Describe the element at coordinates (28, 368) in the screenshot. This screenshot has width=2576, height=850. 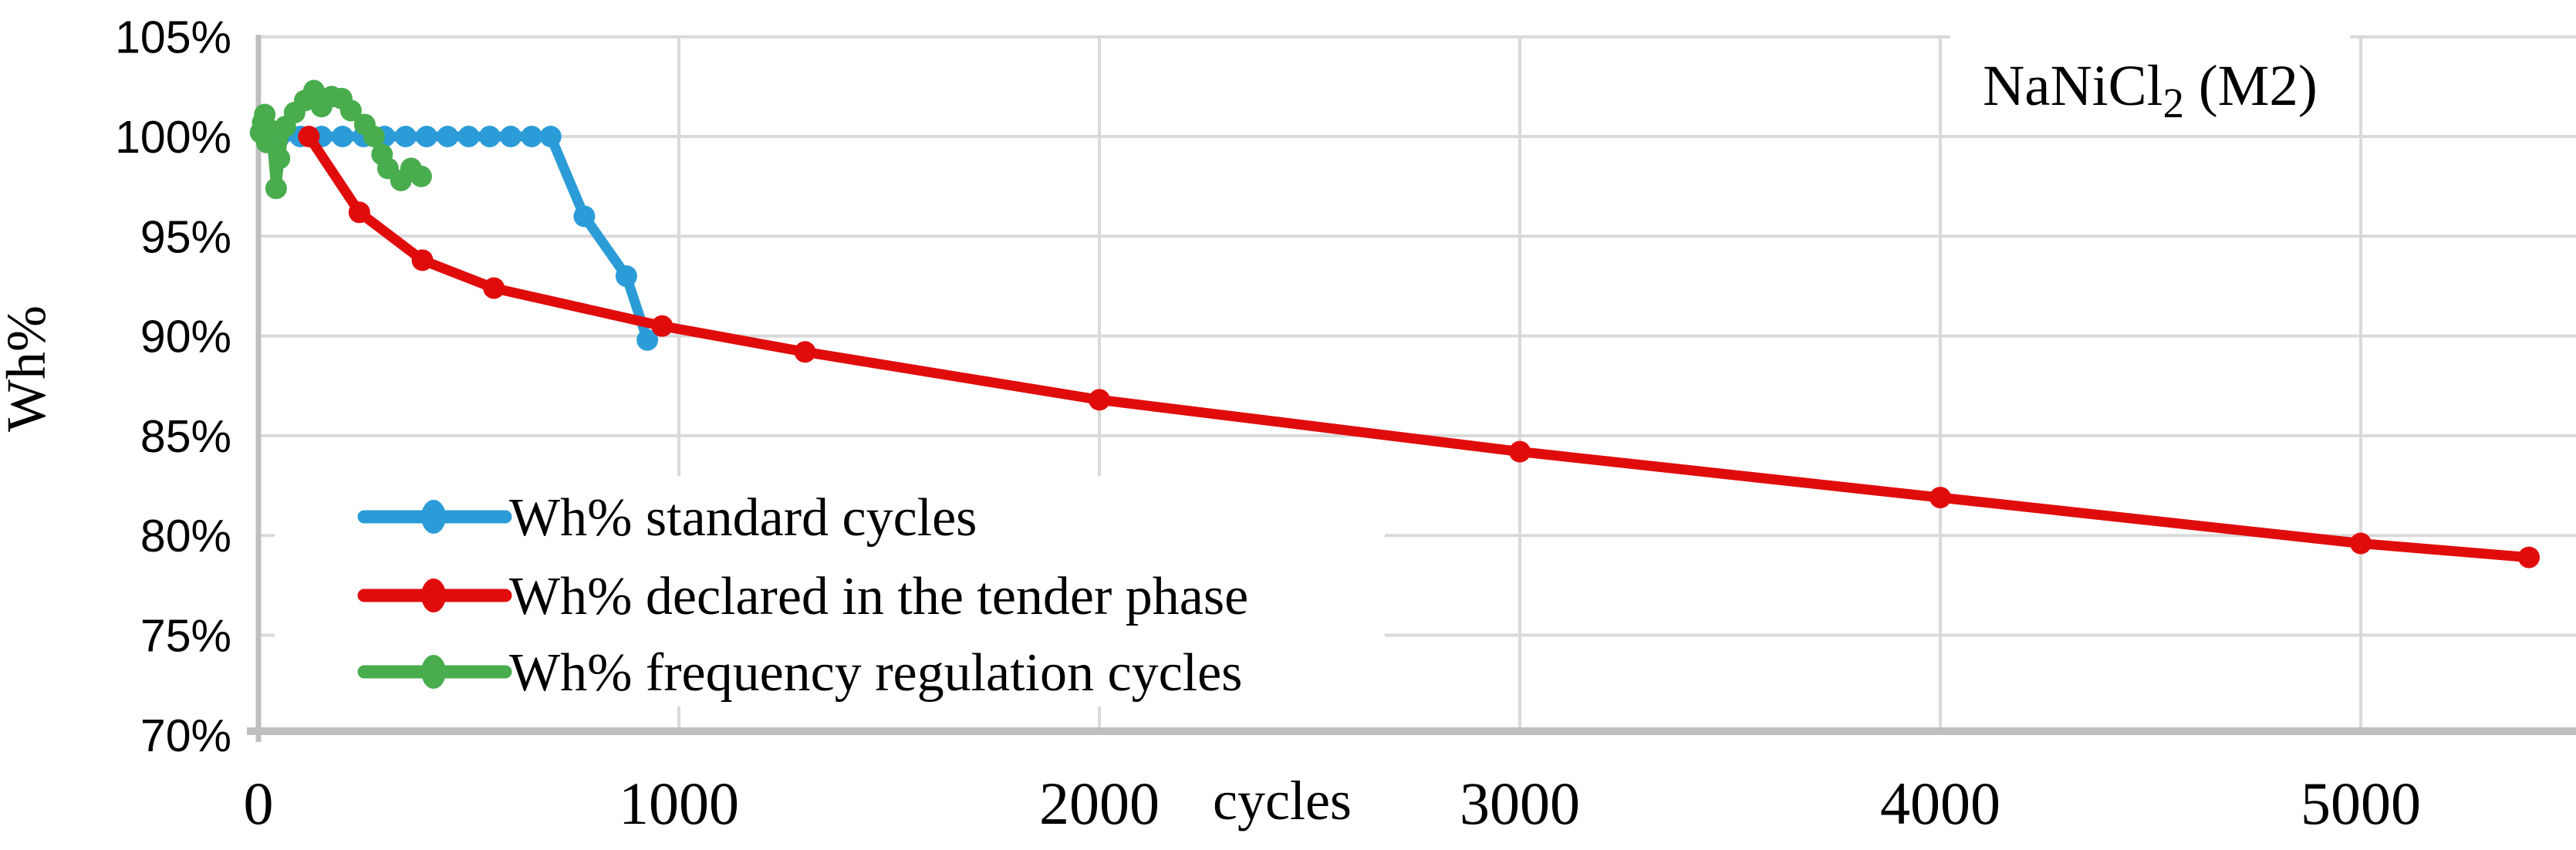
I see `y-axis-title: Wh%` at that location.